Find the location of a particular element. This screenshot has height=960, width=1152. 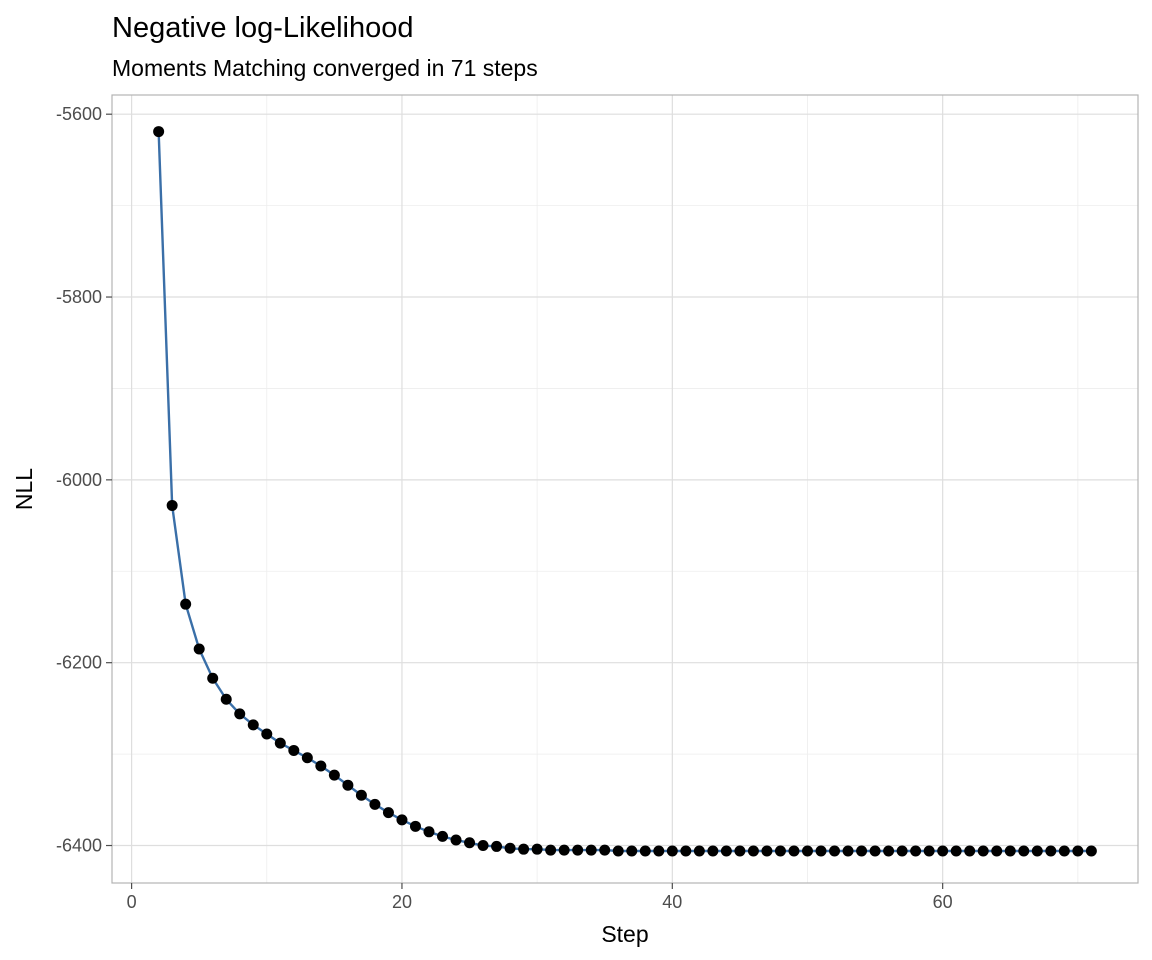

y-axis: -5600 -5800 -6000 -6200 -6400 is located at coordinates (84, 480).